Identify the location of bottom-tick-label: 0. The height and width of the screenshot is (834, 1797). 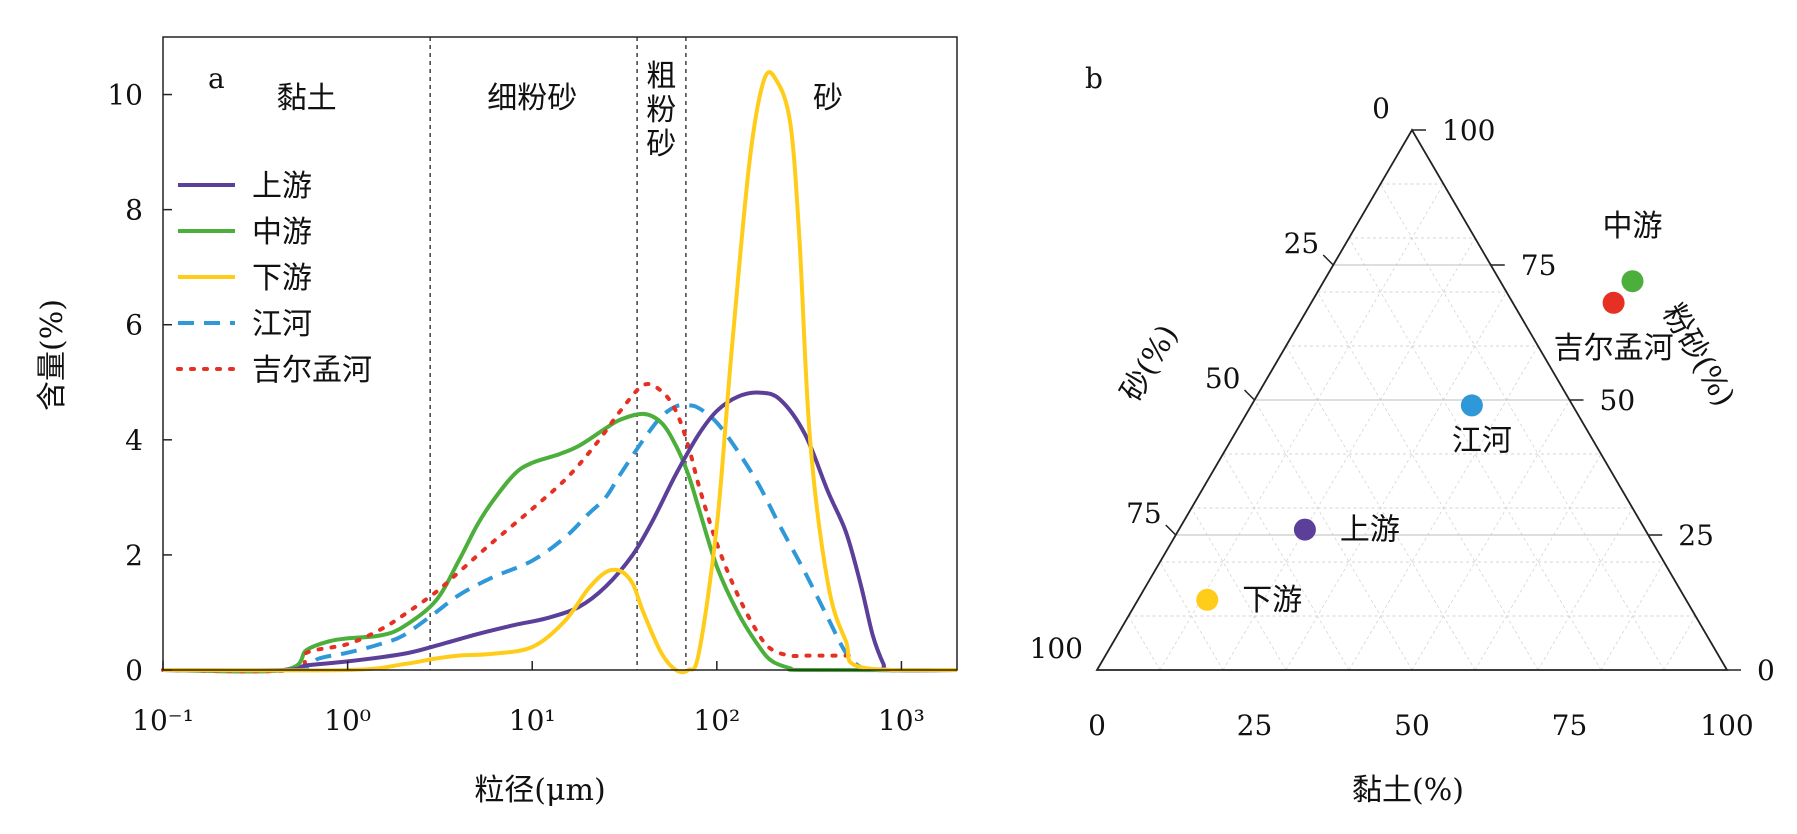
(1097, 725).